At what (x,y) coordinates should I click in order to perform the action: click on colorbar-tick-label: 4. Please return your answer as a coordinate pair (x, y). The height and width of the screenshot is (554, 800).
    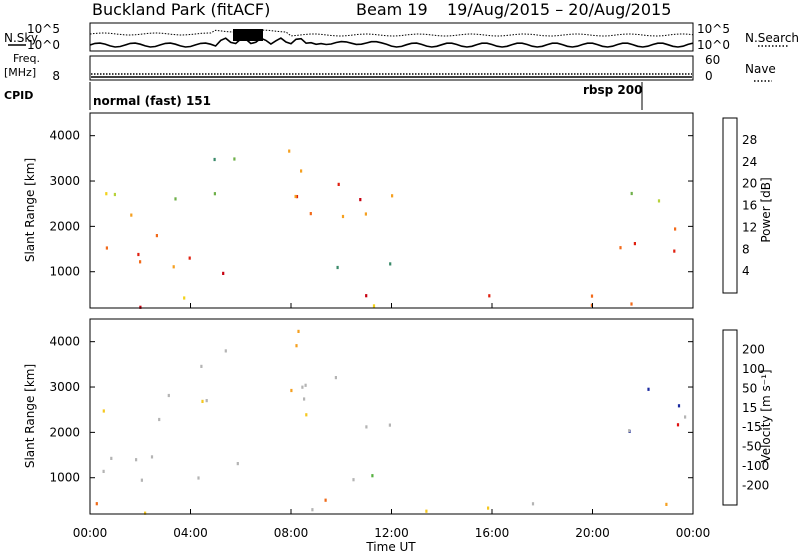
    Looking at the image, I should click on (746, 271).